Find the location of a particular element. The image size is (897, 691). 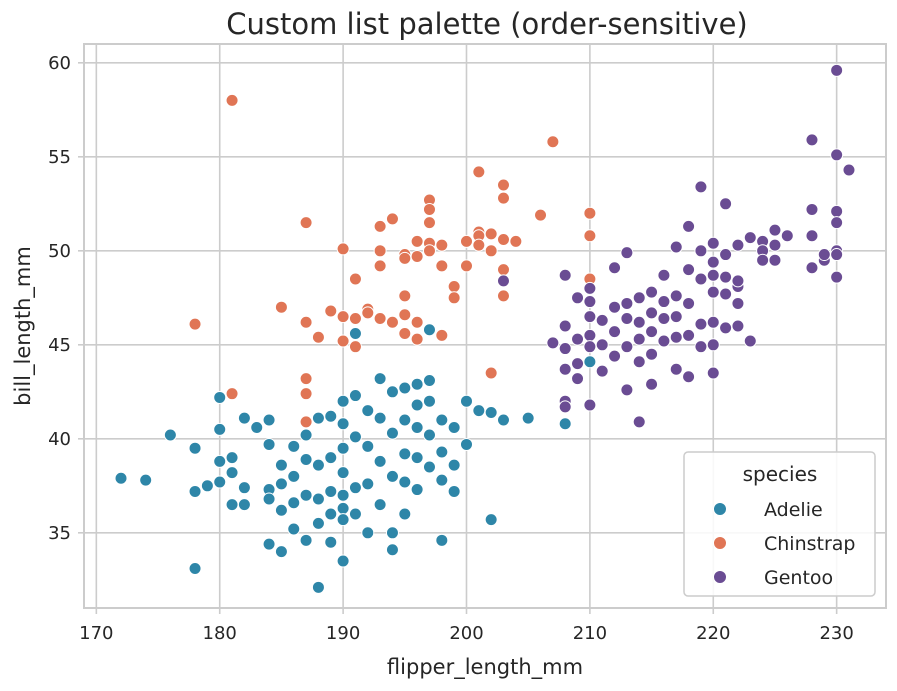

legend-title: species is located at coordinates (780, 474).